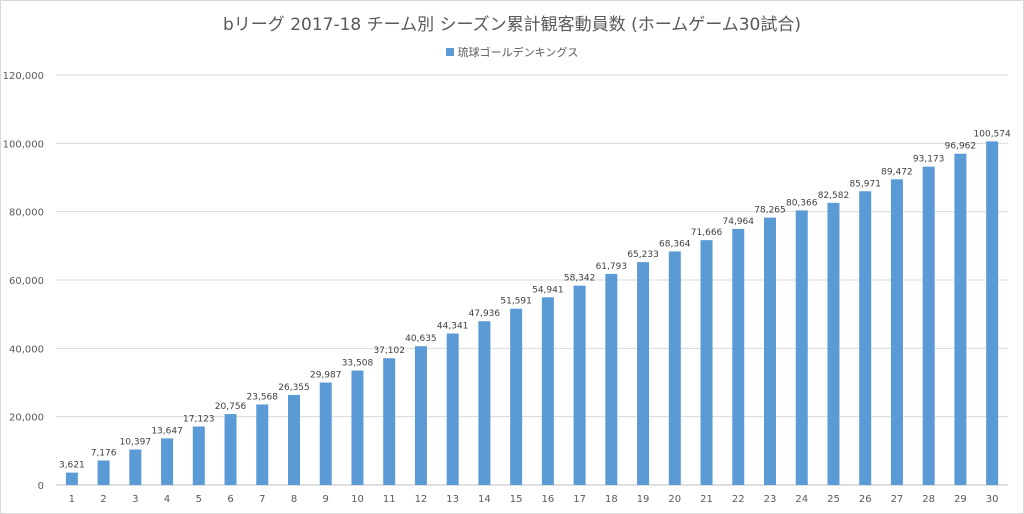 The image size is (1024, 514). Describe the element at coordinates (484, 499) in the screenshot. I see `x-tick-label: 14` at that location.